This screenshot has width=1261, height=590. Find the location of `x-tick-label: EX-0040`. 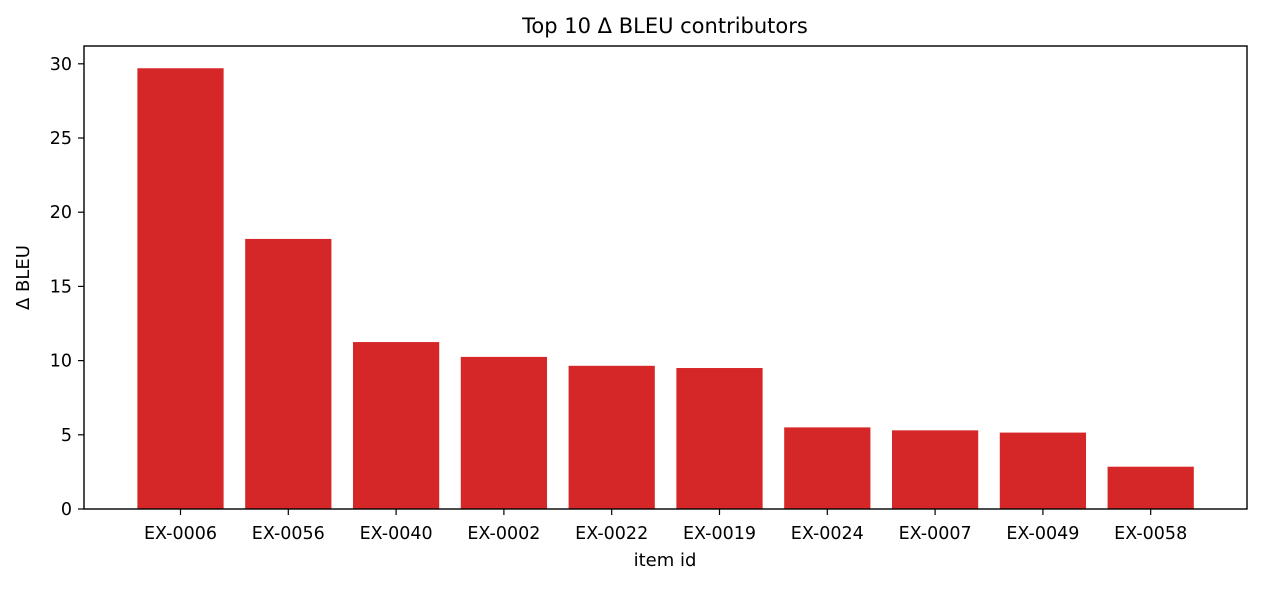

x-tick-label: EX-0040 is located at coordinates (396, 534).